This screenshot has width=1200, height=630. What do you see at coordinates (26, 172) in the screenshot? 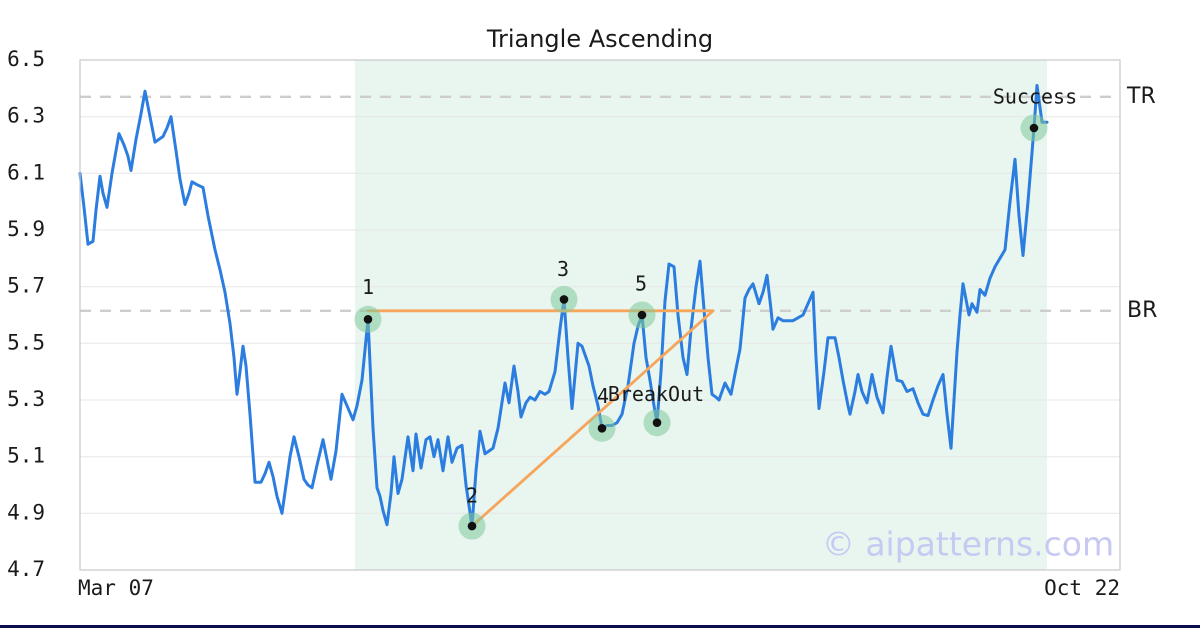
I see `y-tick-label: 6.1` at bounding box center [26, 172].